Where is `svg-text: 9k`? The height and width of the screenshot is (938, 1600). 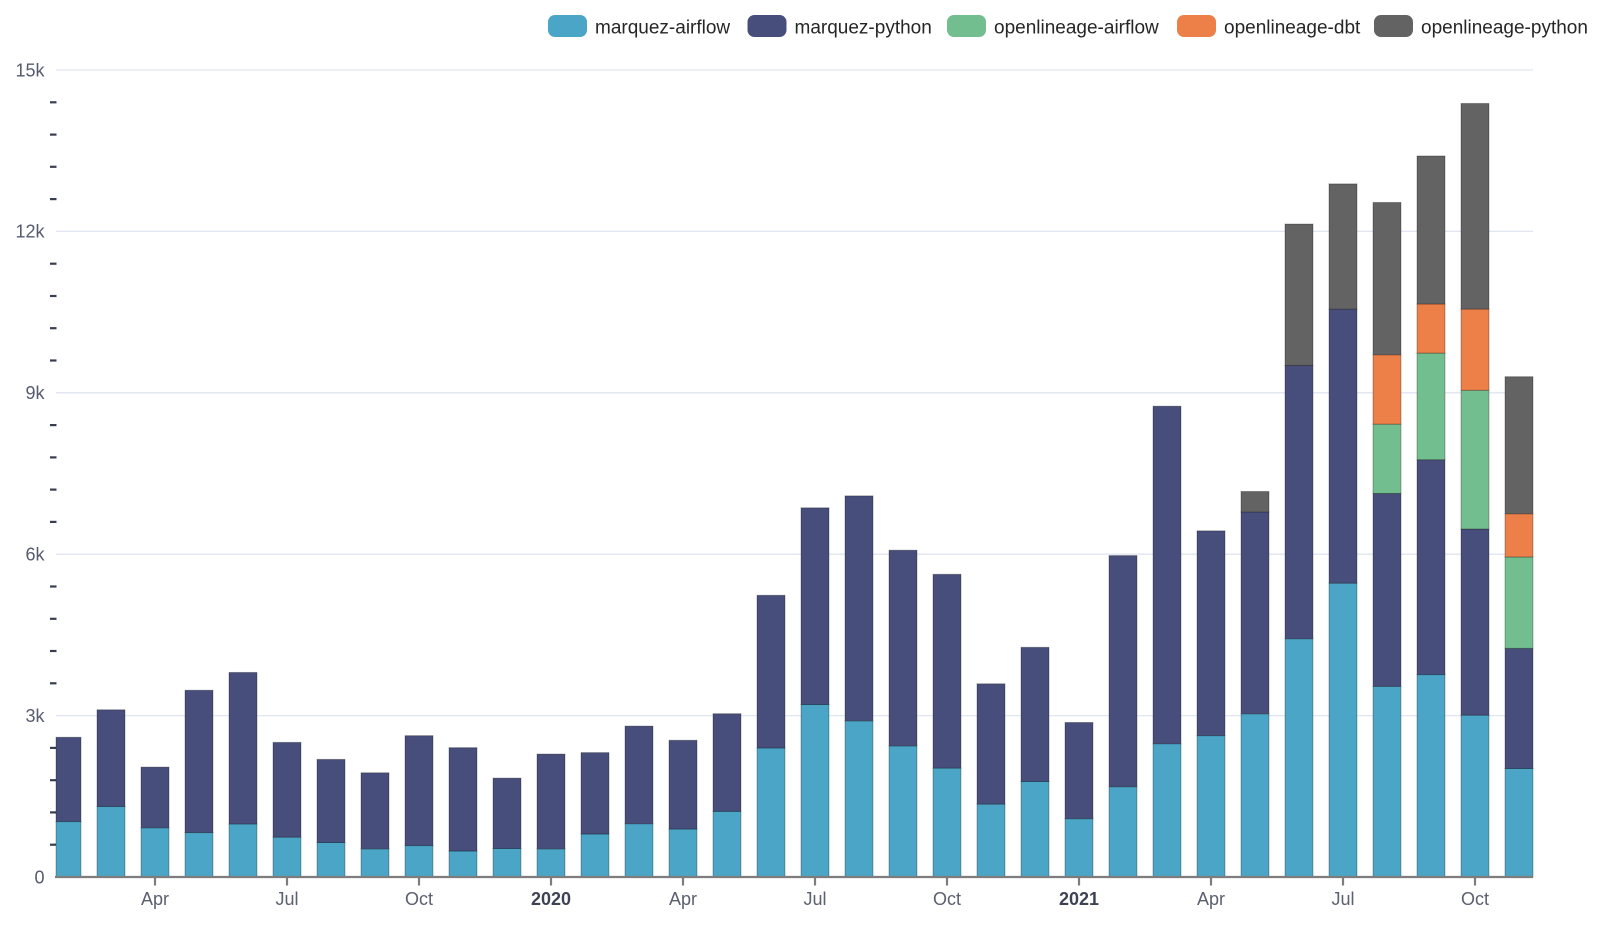 svg-text: 9k is located at coordinates (35, 393).